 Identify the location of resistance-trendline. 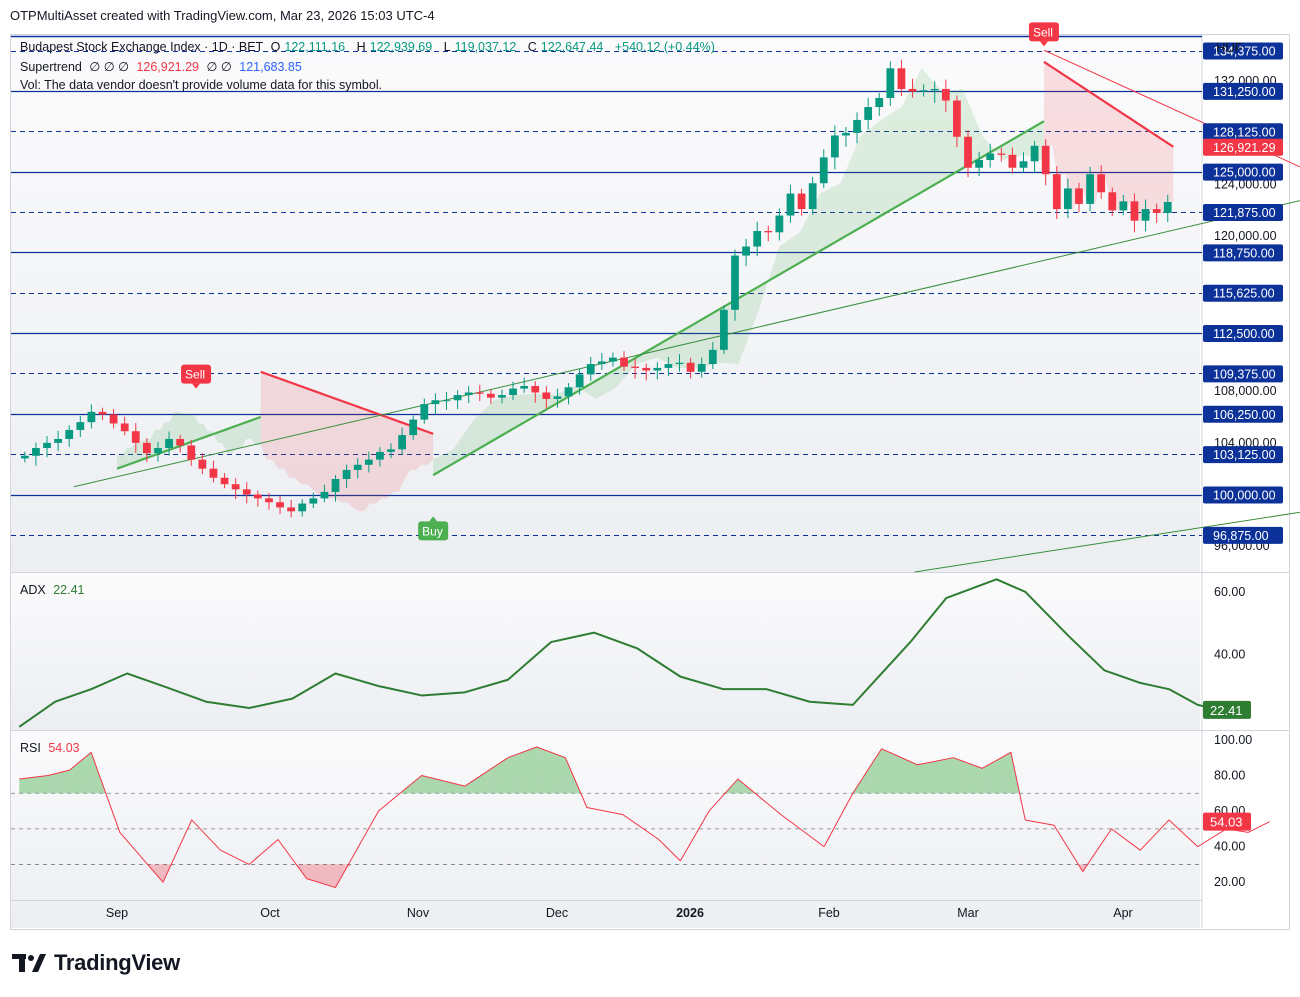
(1171, 120).